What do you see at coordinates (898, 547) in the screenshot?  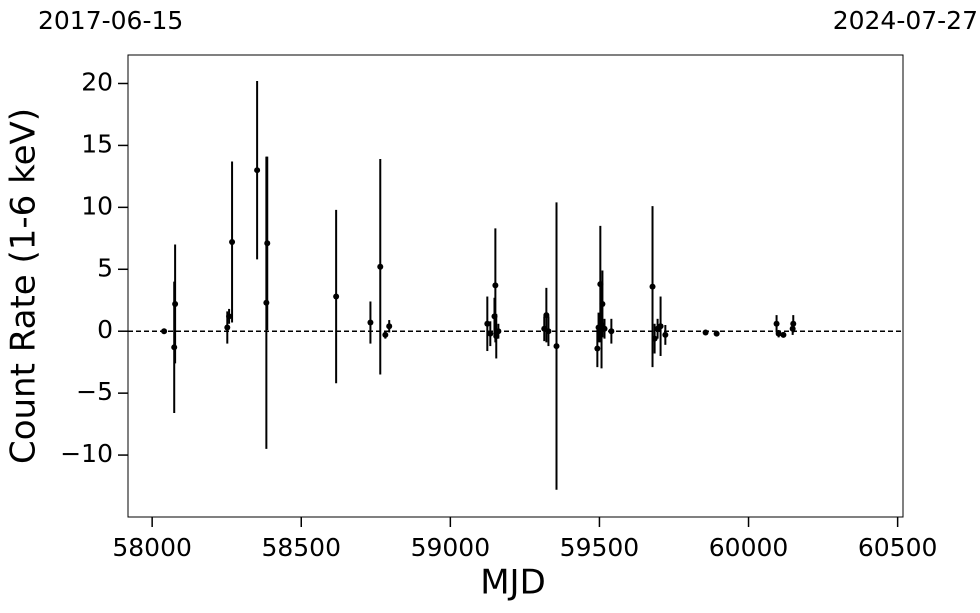 I see `x-tick-label: 60500` at bounding box center [898, 547].